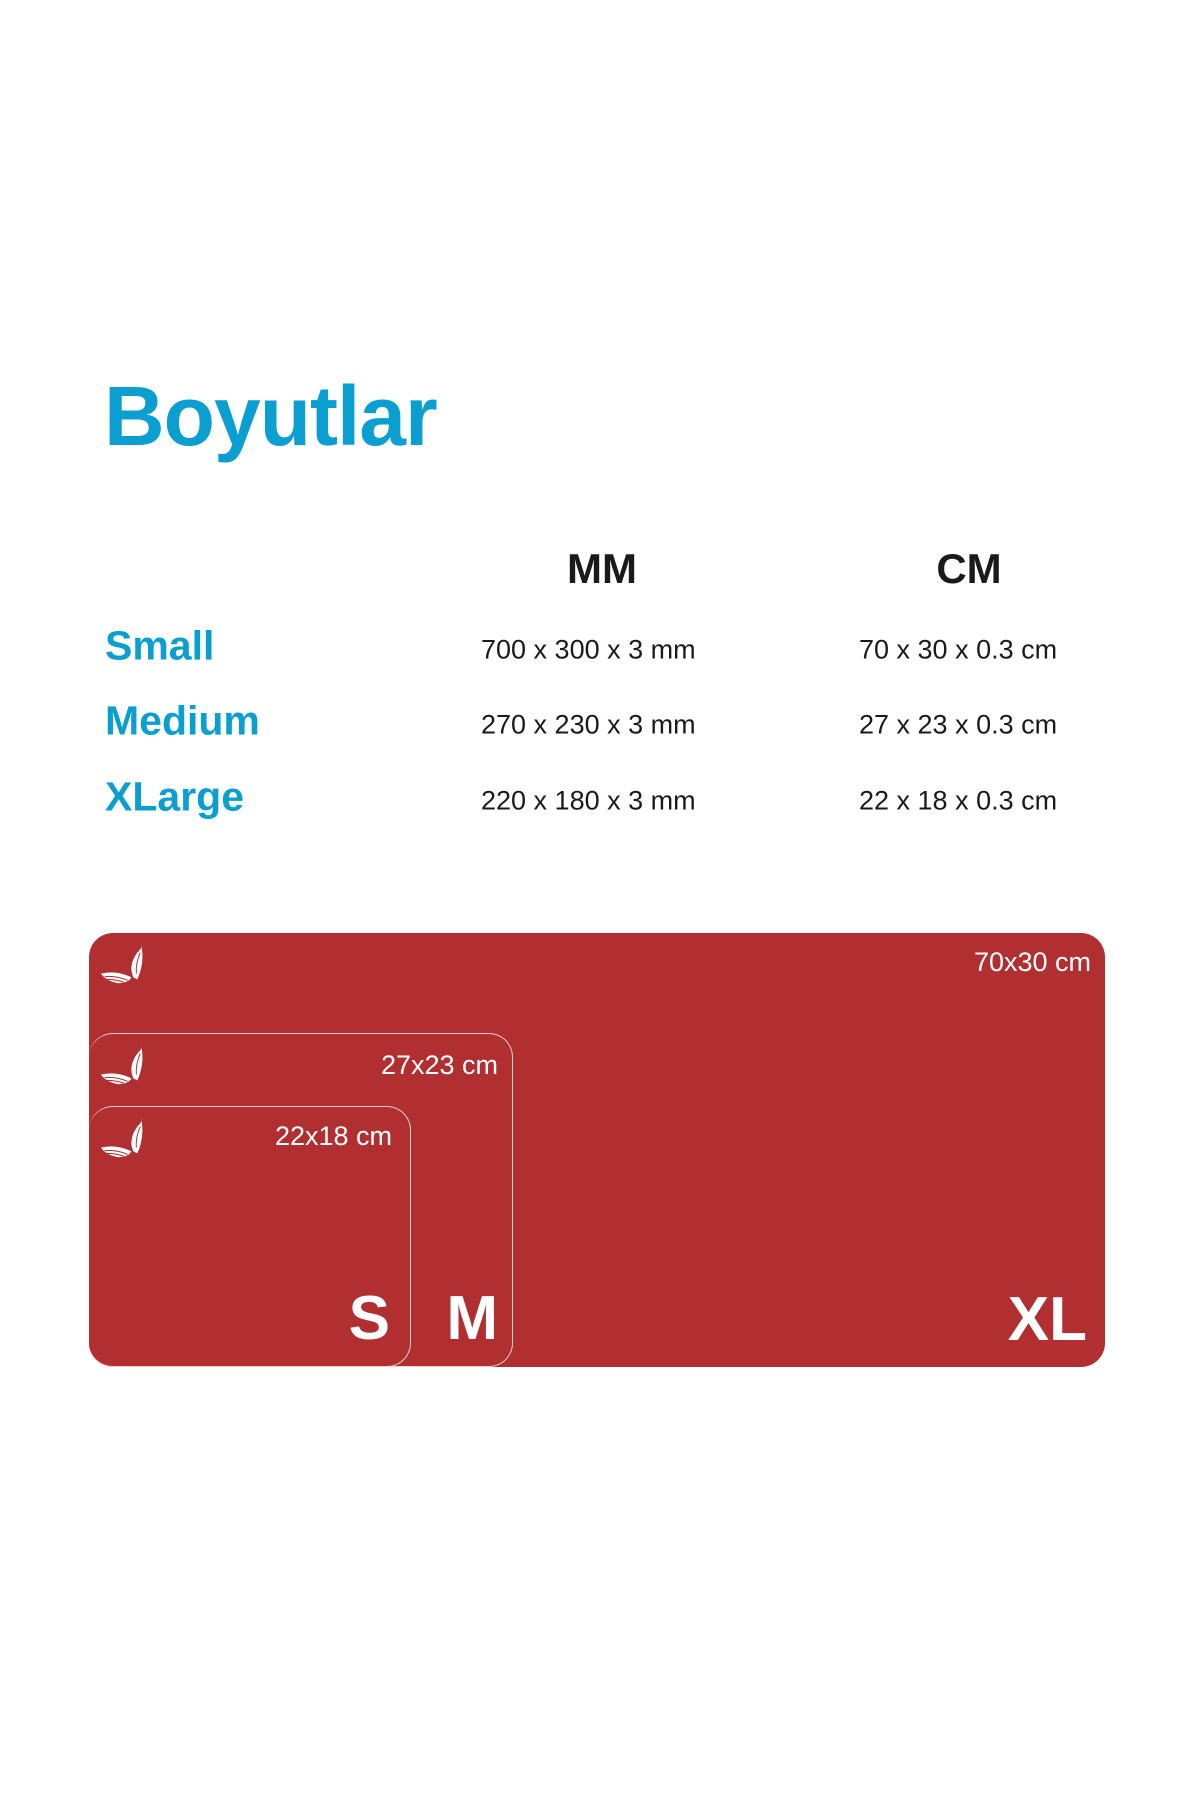 The image size is (1200, 1800). Describe the element at coordinates (602, 568) in the screenshot. I see `column-header-mm: MM` at that location.